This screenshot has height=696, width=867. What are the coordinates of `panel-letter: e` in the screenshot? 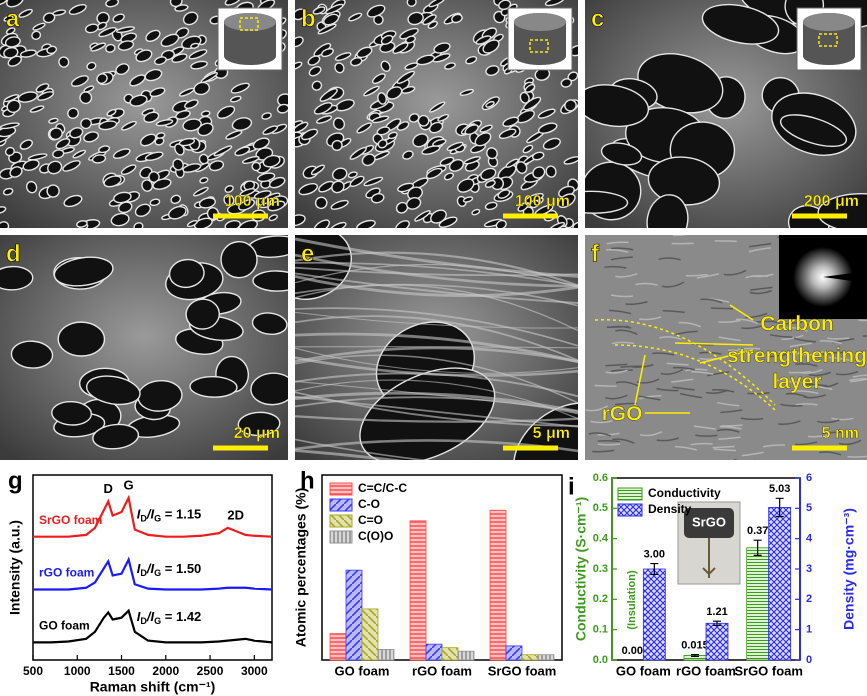 It's located at (307, 253).